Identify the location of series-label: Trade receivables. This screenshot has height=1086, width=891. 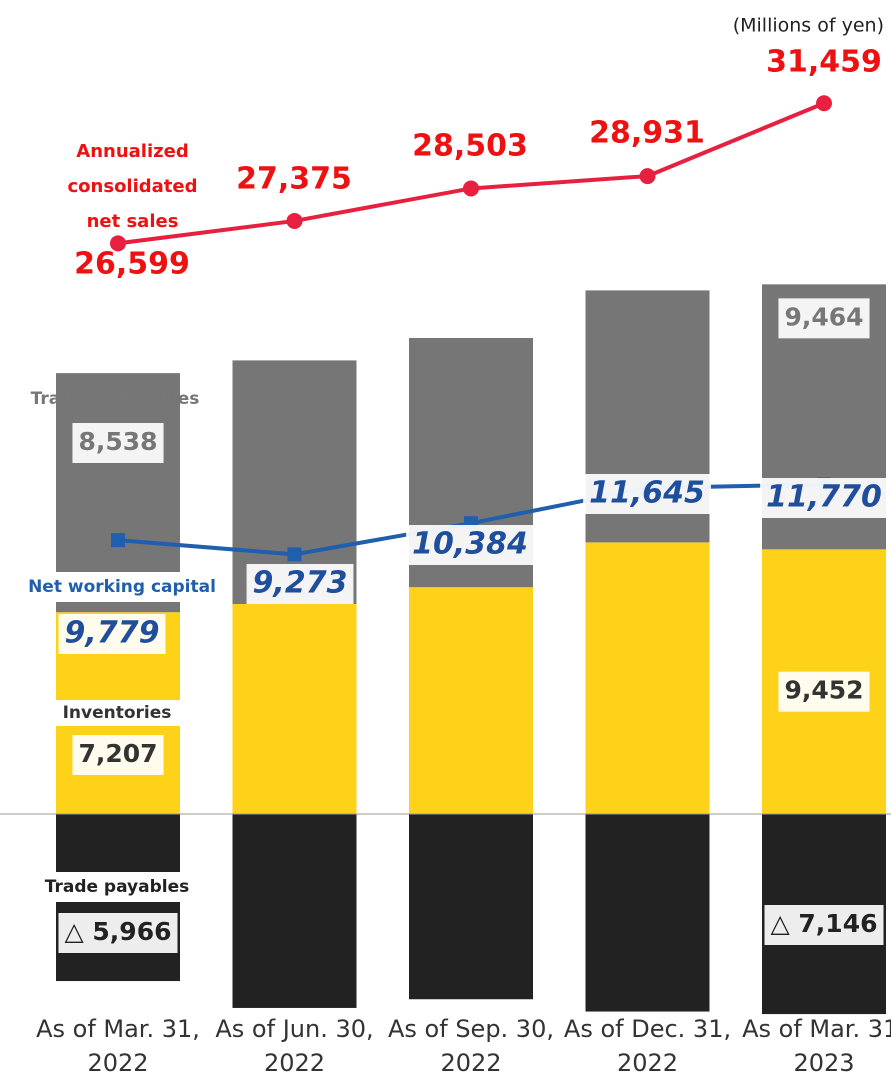
(115, 399).